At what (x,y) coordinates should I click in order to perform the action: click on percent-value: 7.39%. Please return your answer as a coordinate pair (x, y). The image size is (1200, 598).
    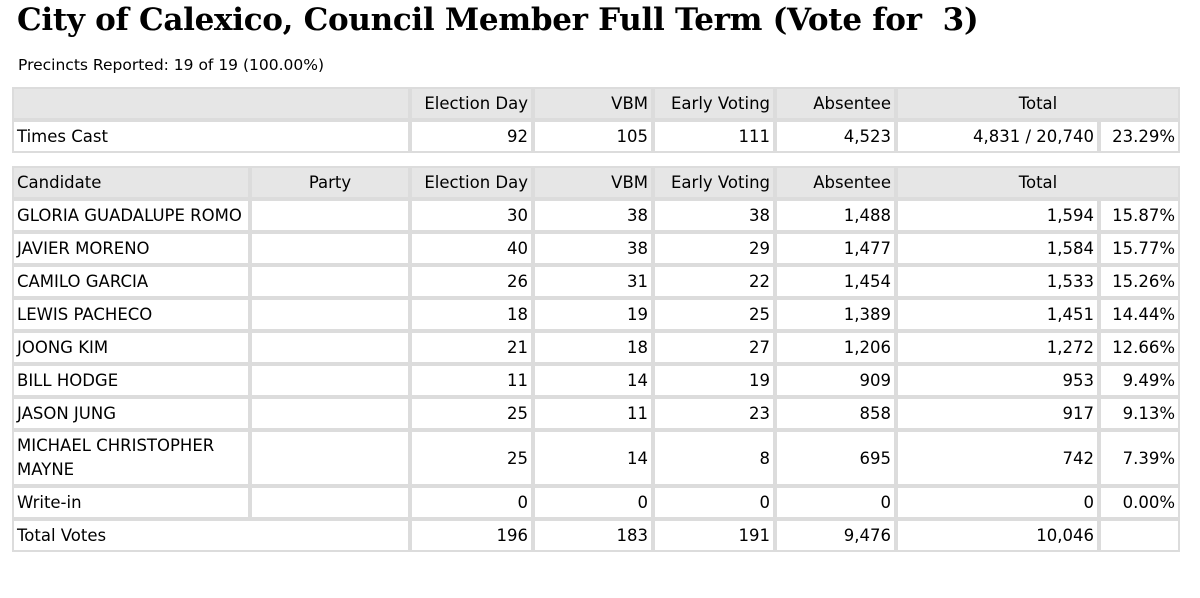
    Looking at the image, I should click on (1139, 458).